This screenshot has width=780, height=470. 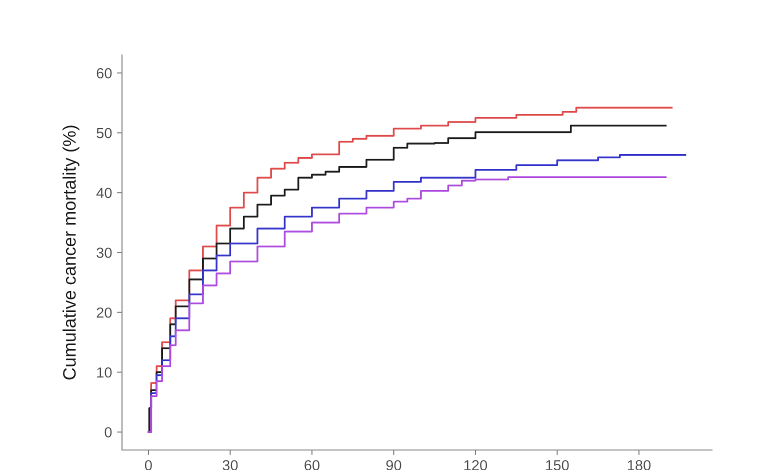 What do you see at coordinates (148, 465) in the screenshot?
I see `x-tick-label: 0` at bounding box center [148, 465].